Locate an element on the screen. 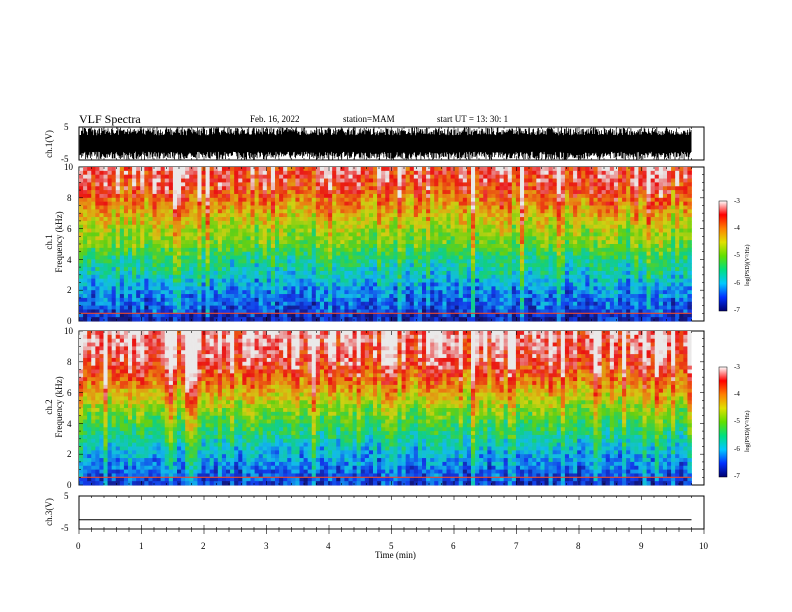 The height and width of the screenshot is (612, 792). start-time-label: start UT = 13: 30: 1 is located at coordinates (473, 119).